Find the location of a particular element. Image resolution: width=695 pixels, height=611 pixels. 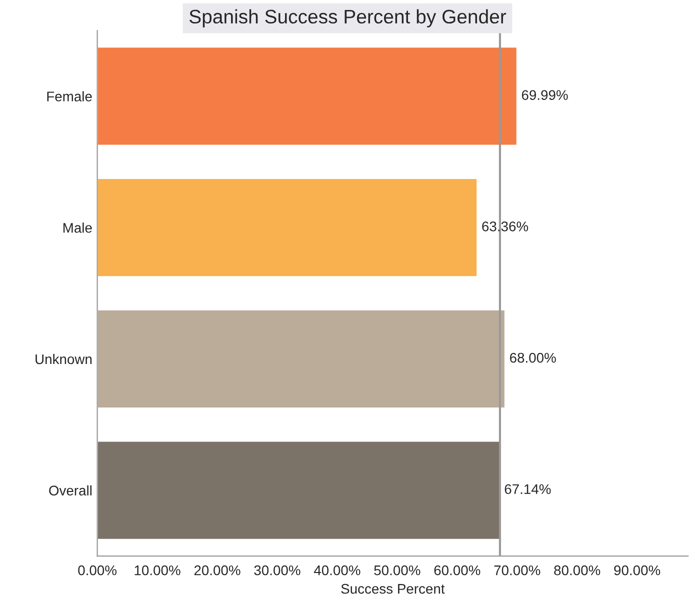

x-axis-title: Success Percent is located at coordinates (393, 589).